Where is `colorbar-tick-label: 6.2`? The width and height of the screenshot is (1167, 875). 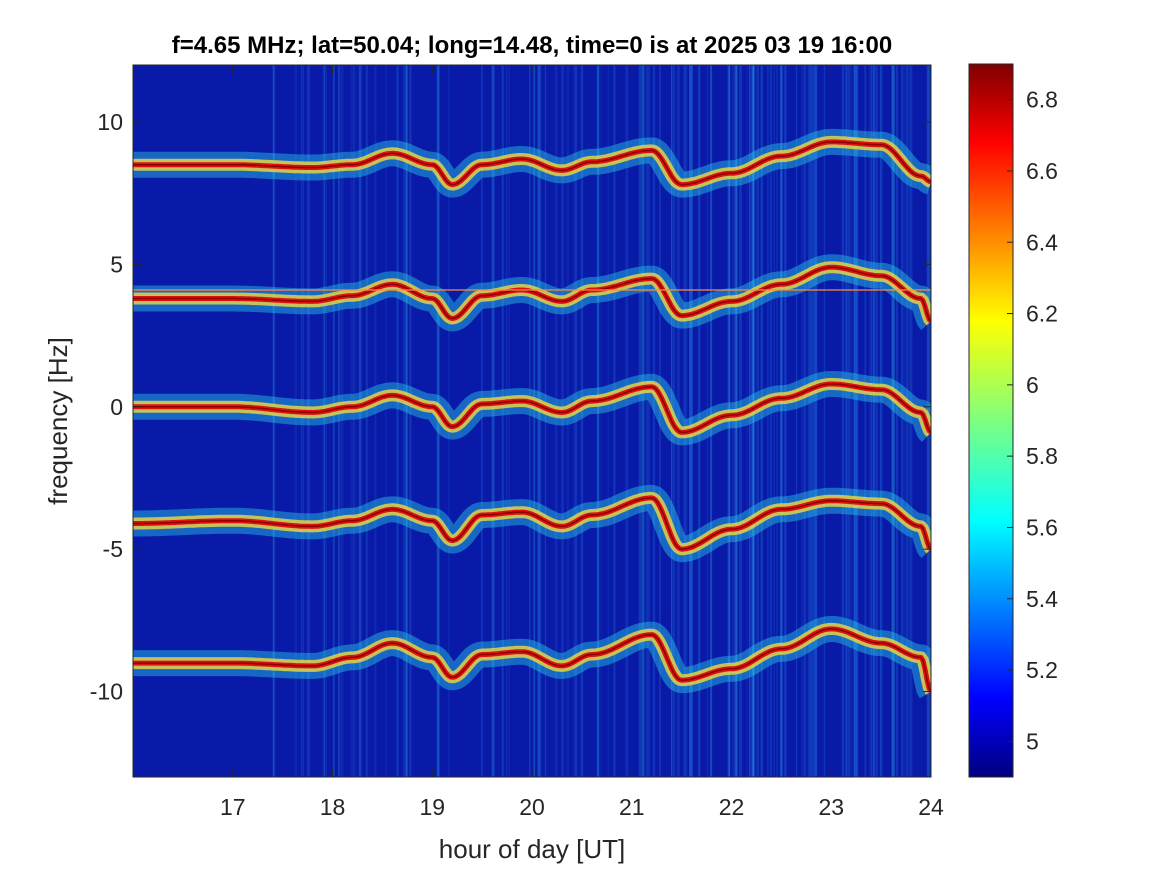
colorbar-tick-label: 6.2 is located at coordinates (1042, 314).